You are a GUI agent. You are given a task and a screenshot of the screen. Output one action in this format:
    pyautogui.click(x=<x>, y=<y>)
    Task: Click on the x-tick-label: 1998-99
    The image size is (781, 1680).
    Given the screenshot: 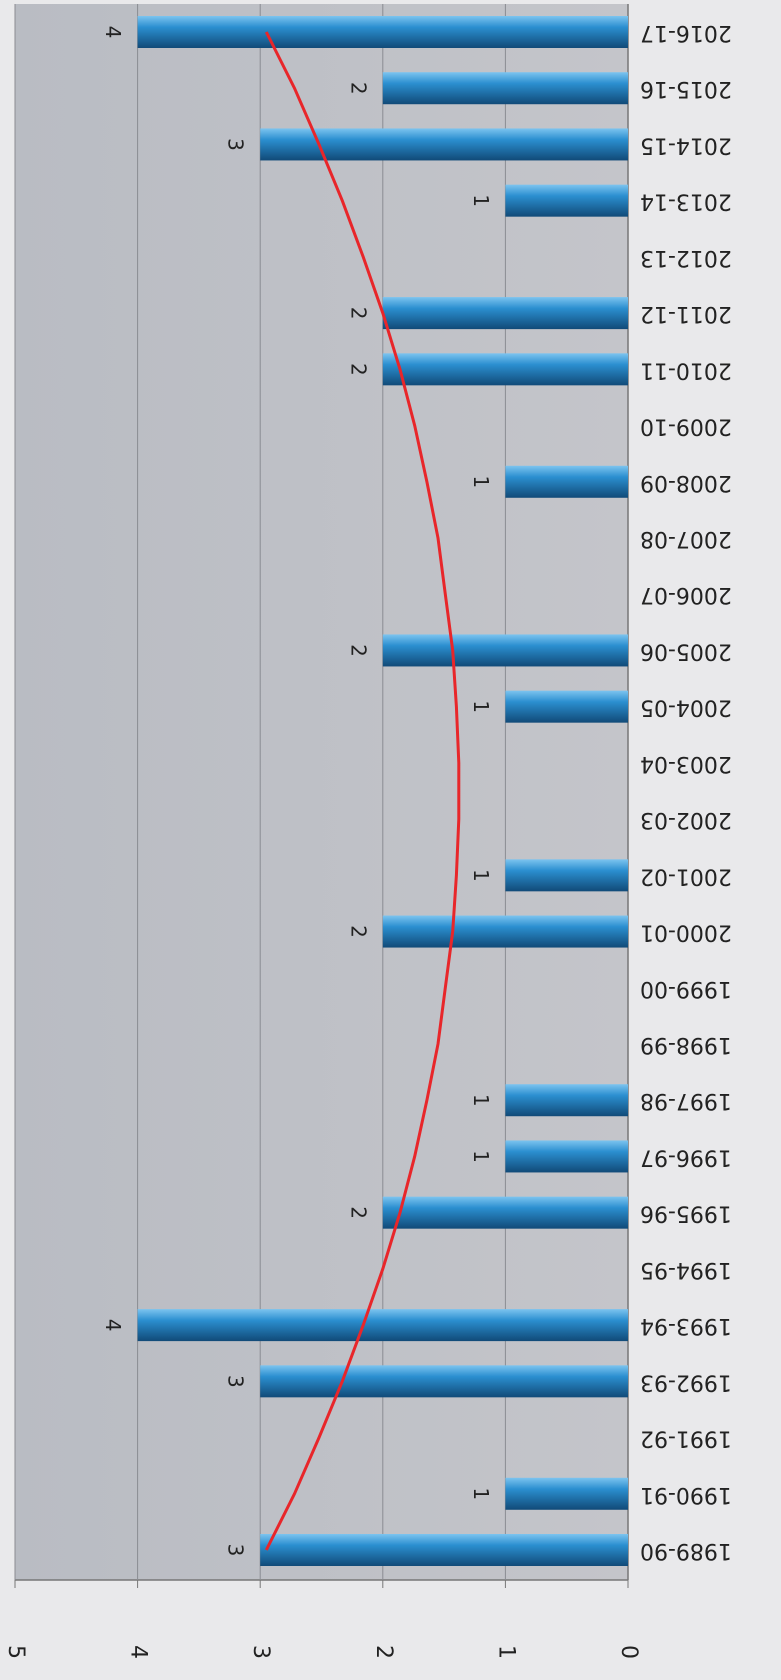 What is the action you would take?
    pyautogui.click(x=686, y=1044)
    